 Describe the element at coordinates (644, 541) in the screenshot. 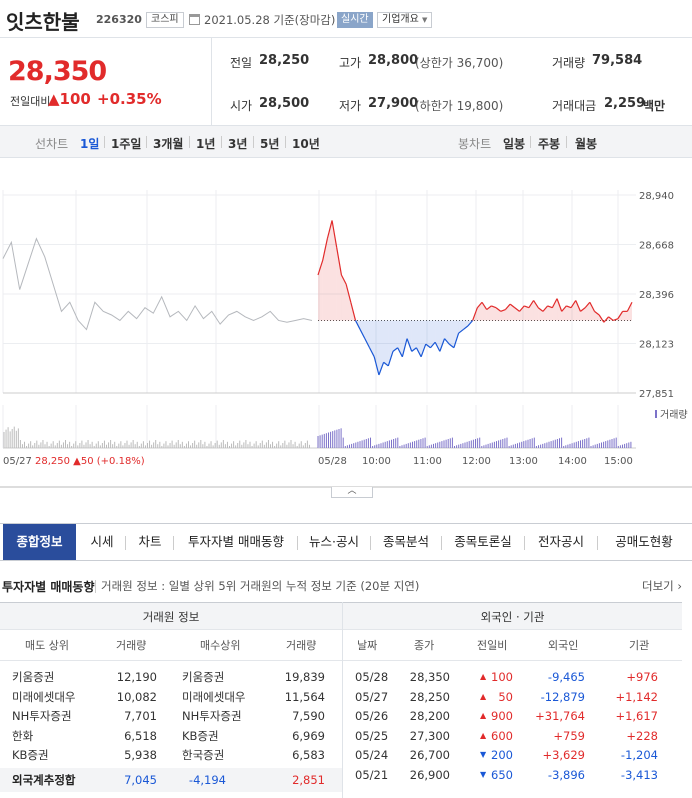

I see `tab-short-selling: 공매도현황` at that location.